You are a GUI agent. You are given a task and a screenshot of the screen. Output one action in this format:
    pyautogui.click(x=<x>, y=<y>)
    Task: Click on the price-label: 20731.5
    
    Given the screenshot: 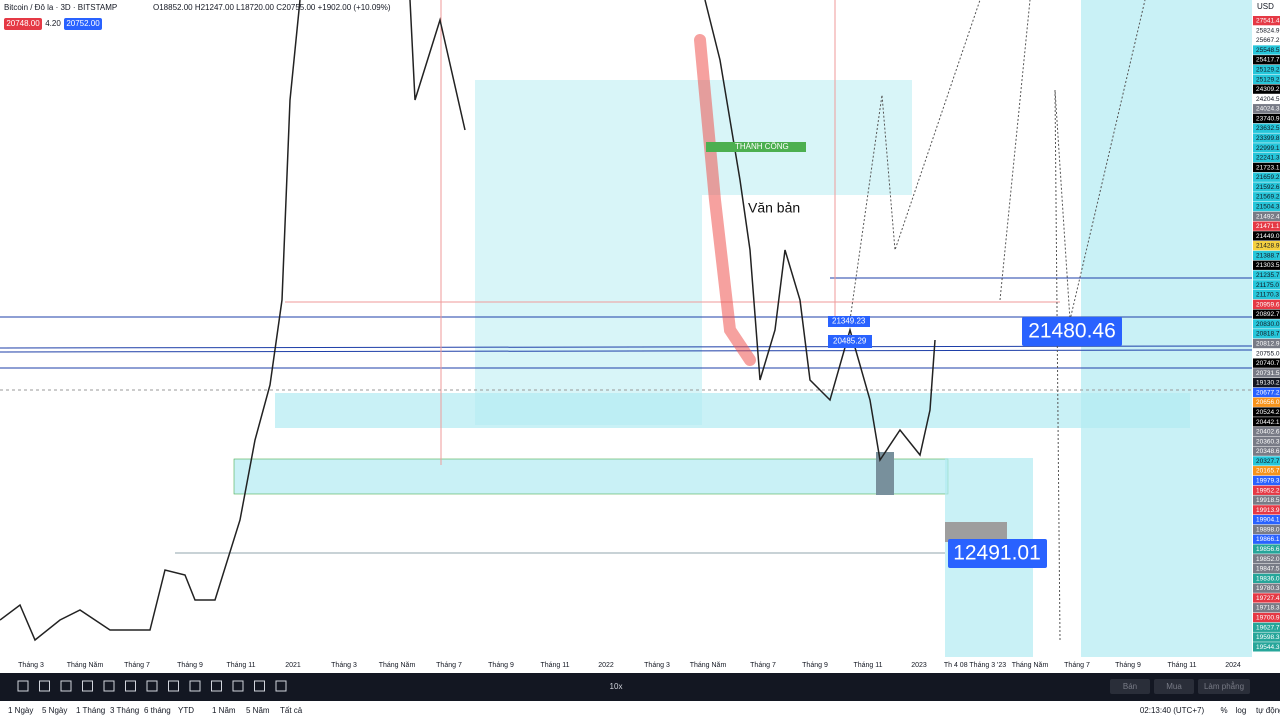 What is the action you would take?
    pyautogui.click(x=1268, y=373)
    